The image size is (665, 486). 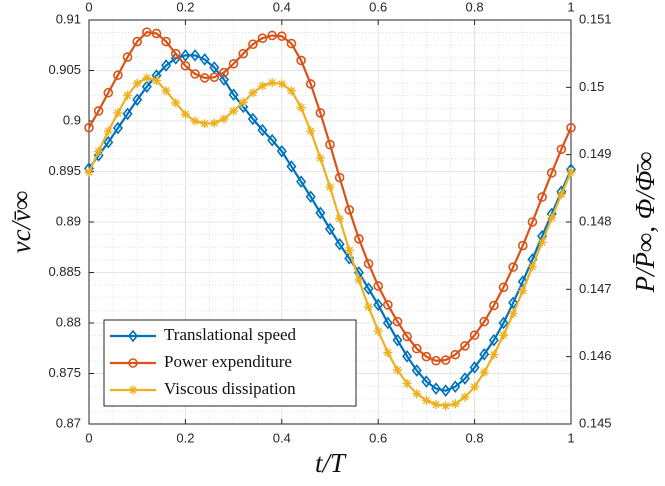 What do you see at coordinates (64, 271) in the screenshot?
I see `y-tick-label: 0.885` at bounding box center [64, 271].